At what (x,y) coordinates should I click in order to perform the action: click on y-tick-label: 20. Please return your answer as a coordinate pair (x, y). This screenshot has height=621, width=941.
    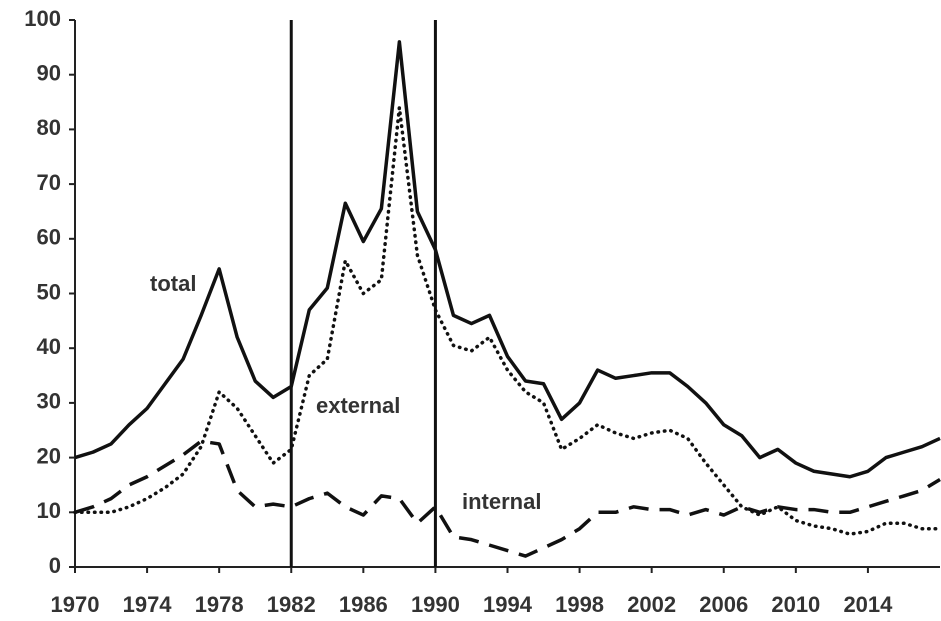
    Looking at the image, I should click on (49, 455).